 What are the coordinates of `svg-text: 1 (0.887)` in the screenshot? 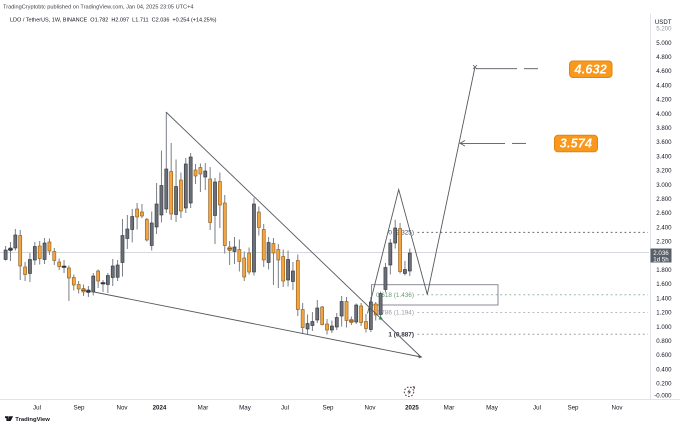 It's located at (401, 335).